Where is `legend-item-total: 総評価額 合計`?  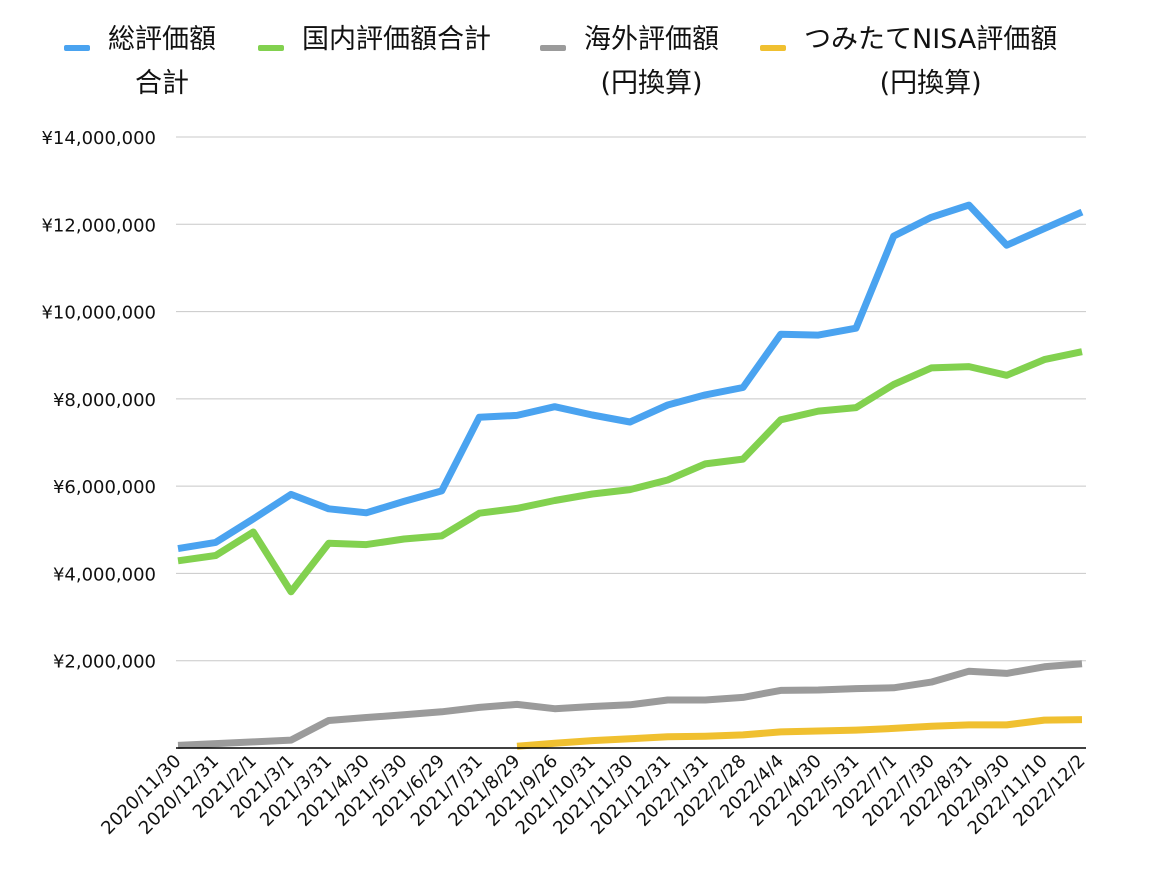 legend-item-total: 総評価額 合計 is located at coordinates (140, 62).